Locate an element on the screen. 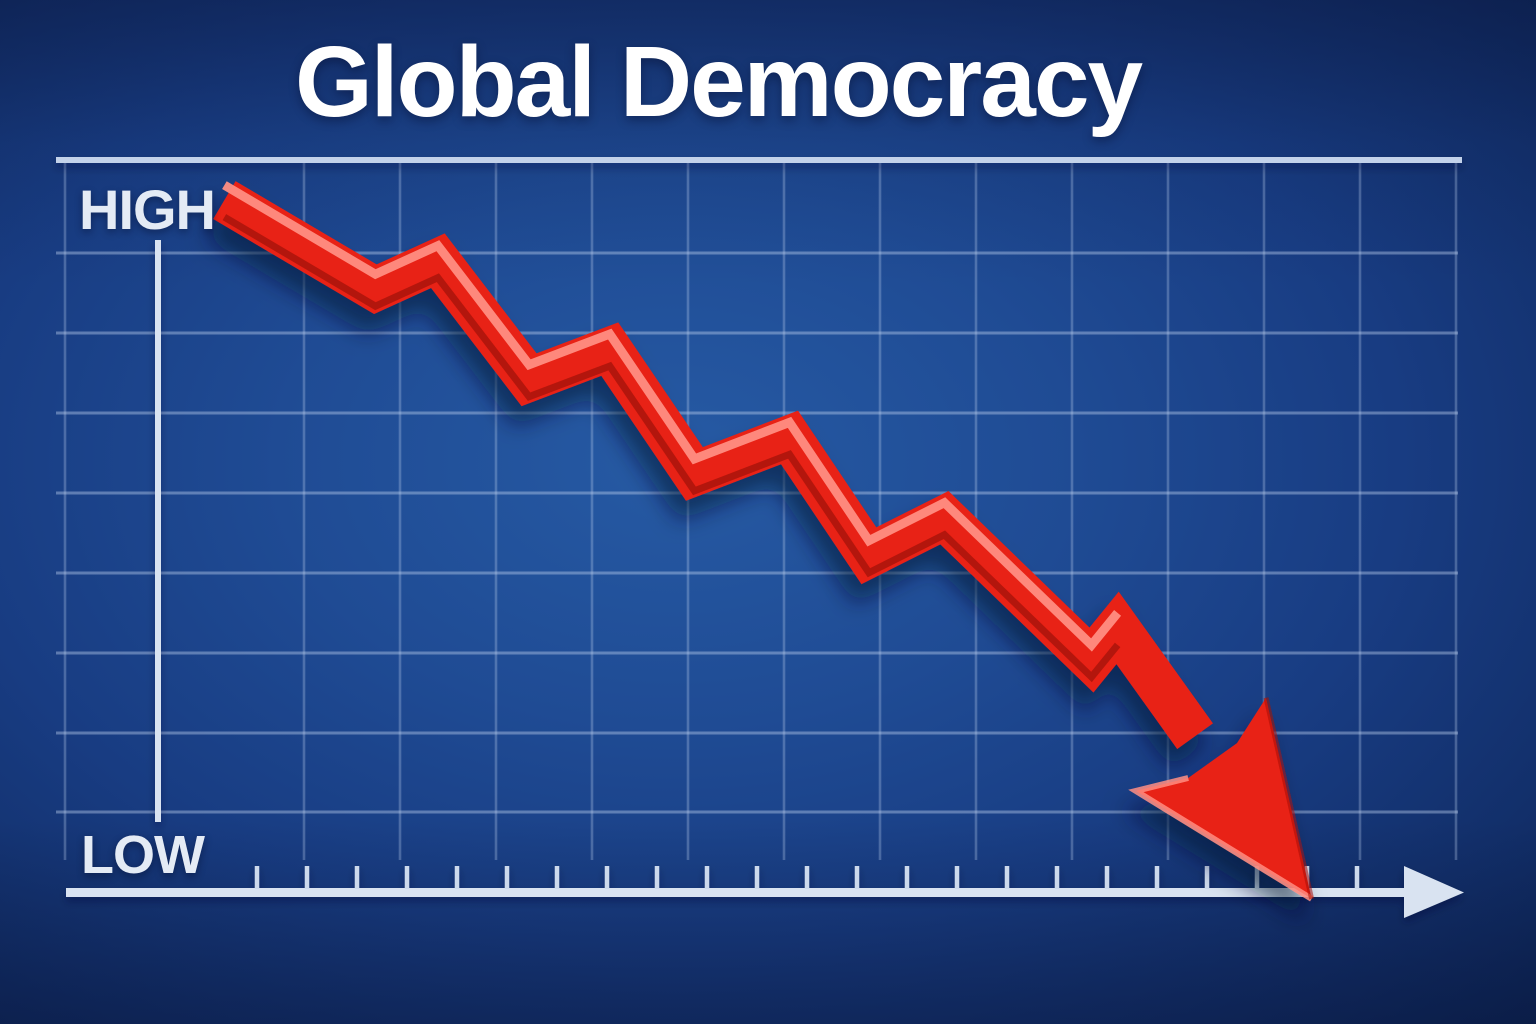  x-axis-arrowhead-icon is located at coordinates (1434, 892).